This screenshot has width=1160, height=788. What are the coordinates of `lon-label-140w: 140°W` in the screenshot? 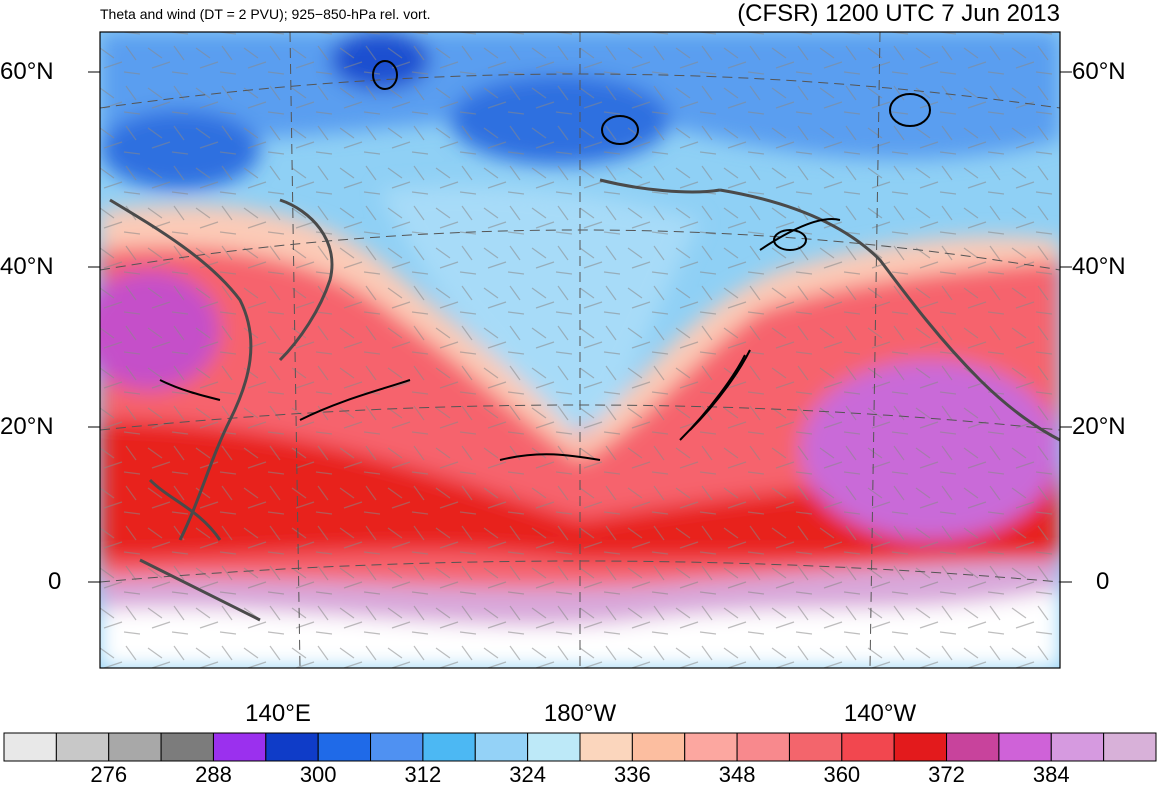 It's located at (880, 713).